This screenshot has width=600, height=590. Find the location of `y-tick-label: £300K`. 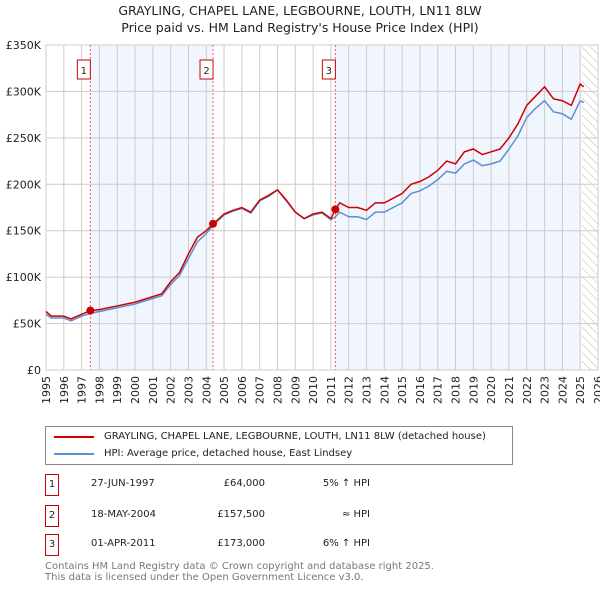

y-tick-label: £300K is located at coordinates (24, 91).